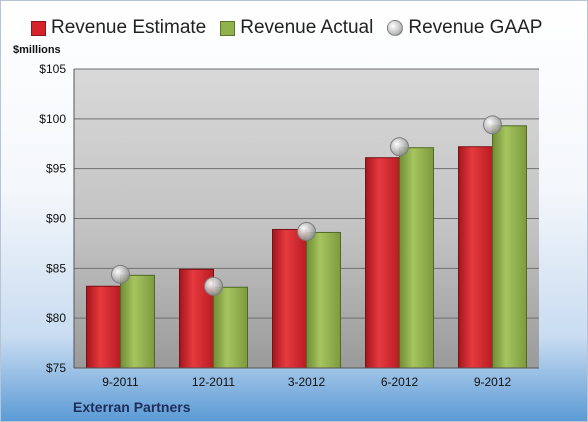  What do you see at coordinates (56, 268) in the screenshot?
I see `y-tick-label: $85` at bounding box center [56, 268].